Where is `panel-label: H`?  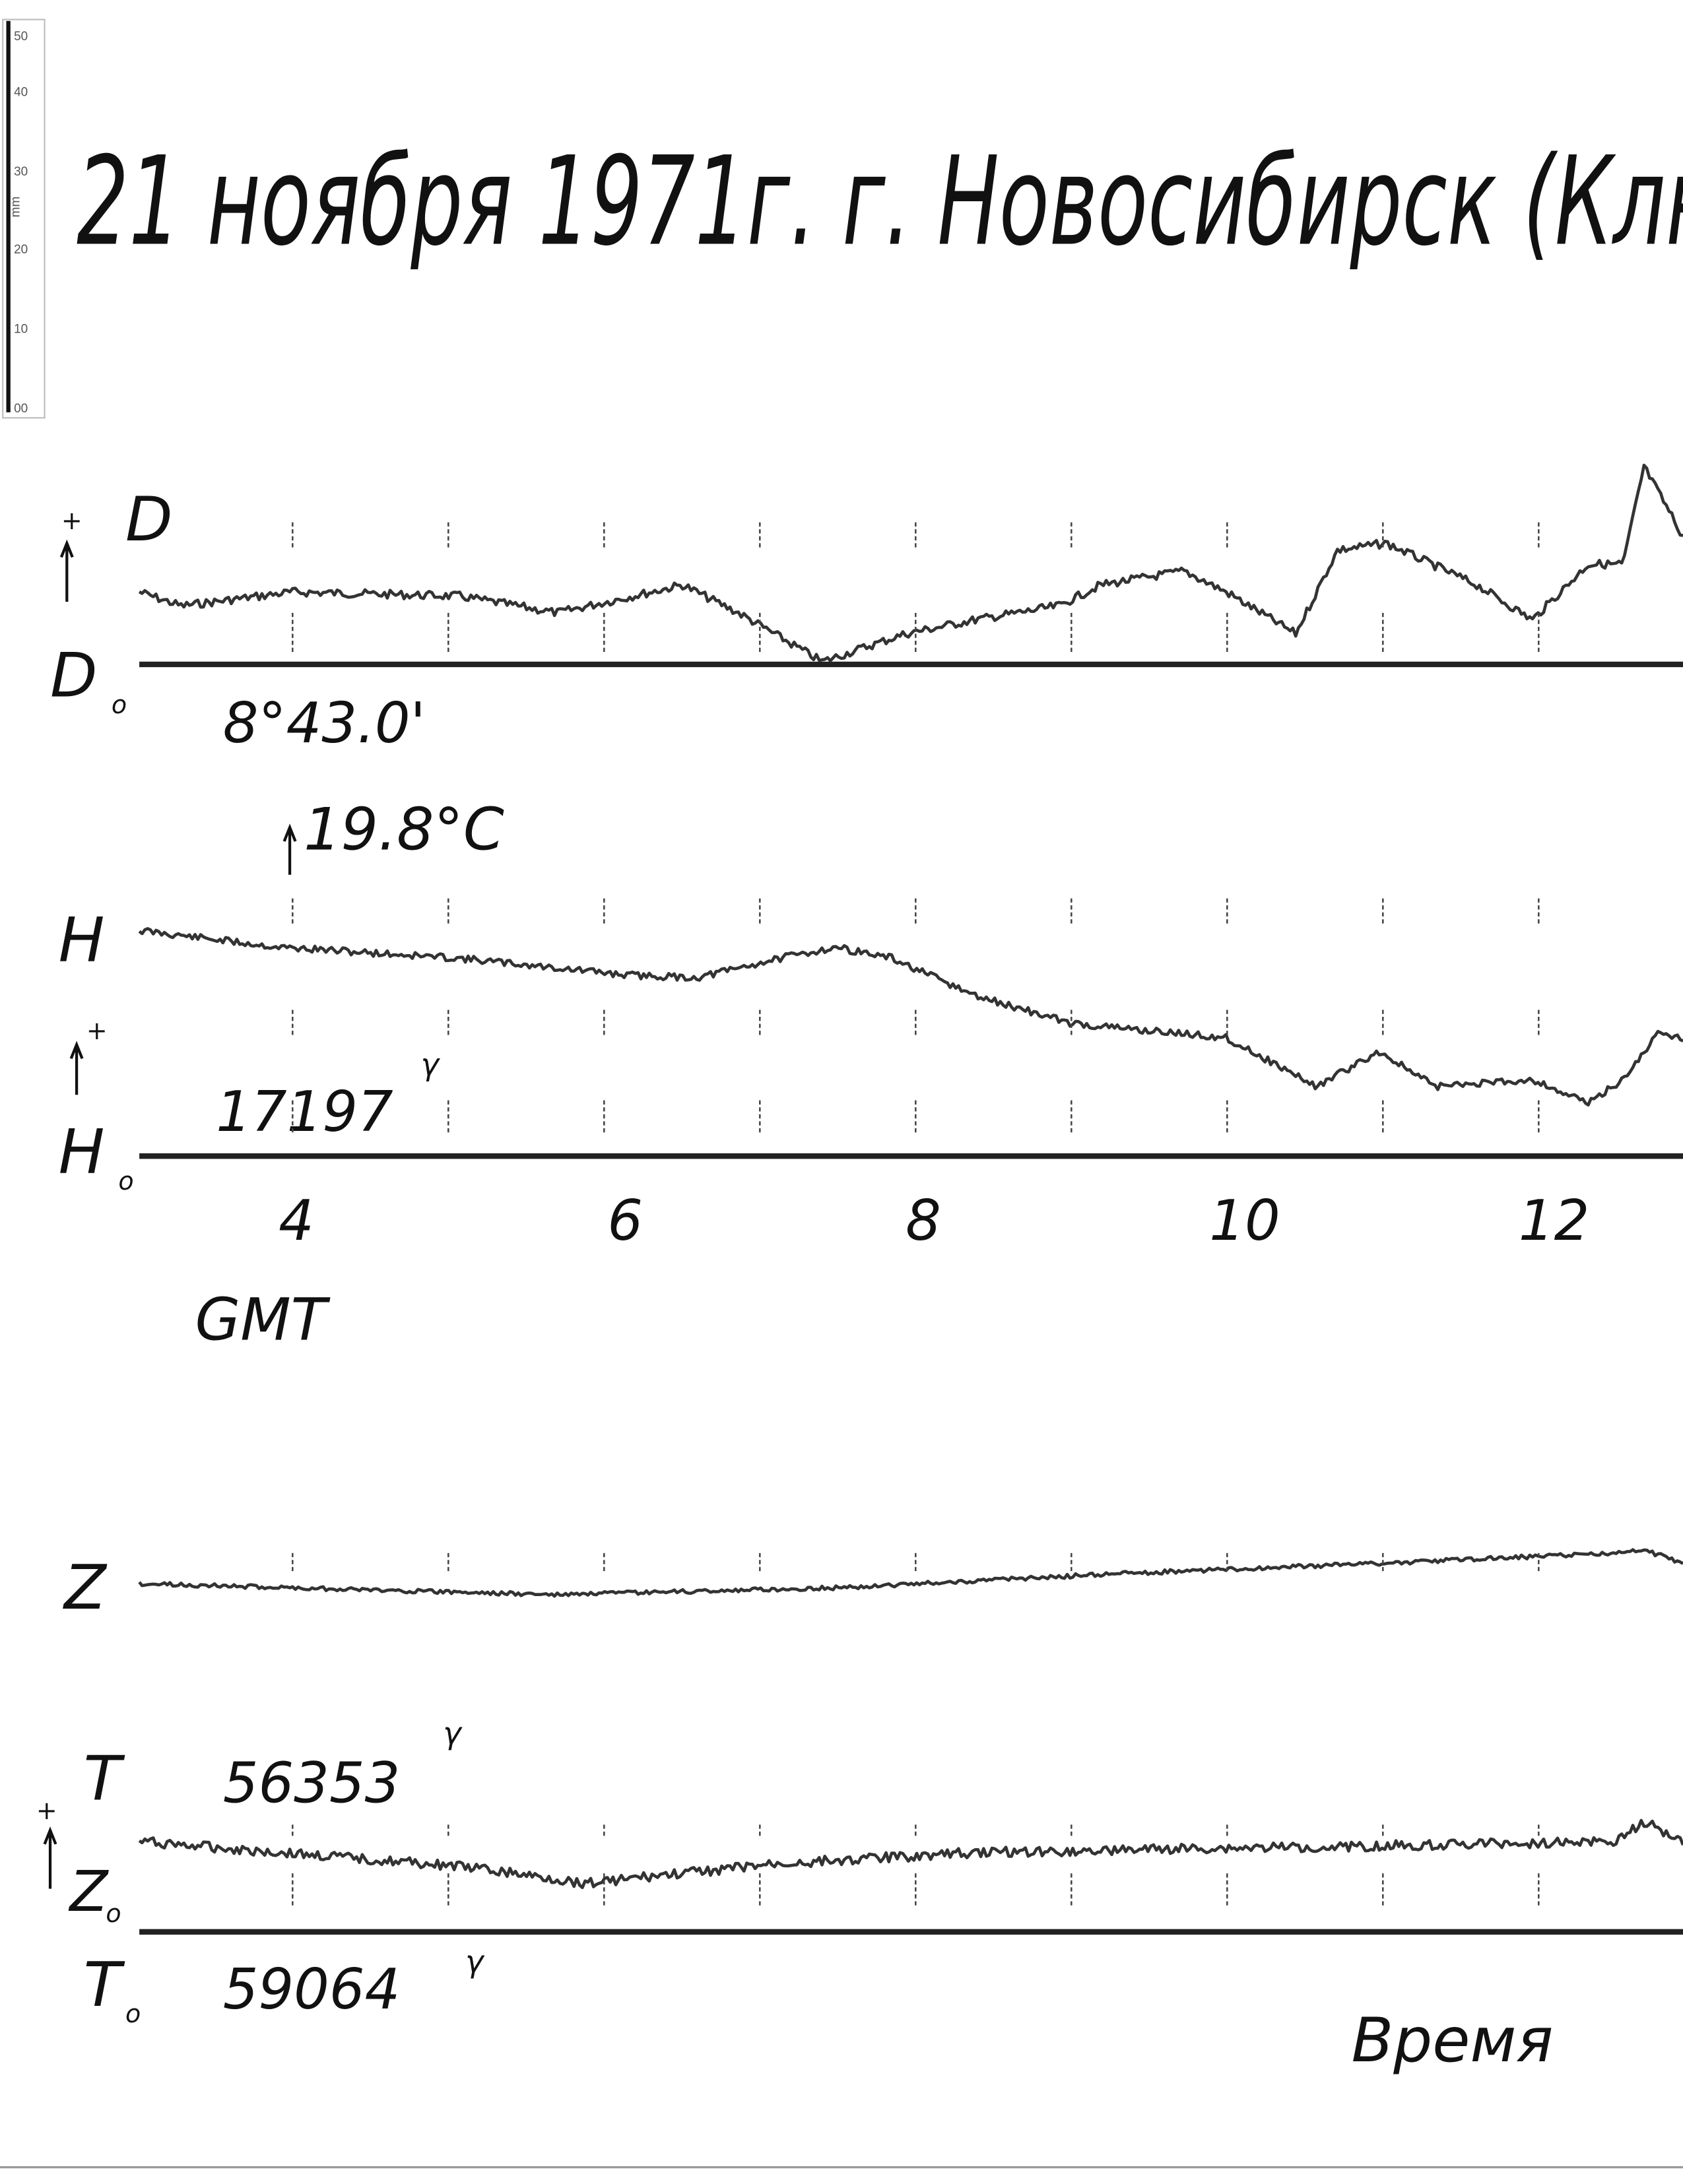 panel-label: H is located at coordinates (82, 940).